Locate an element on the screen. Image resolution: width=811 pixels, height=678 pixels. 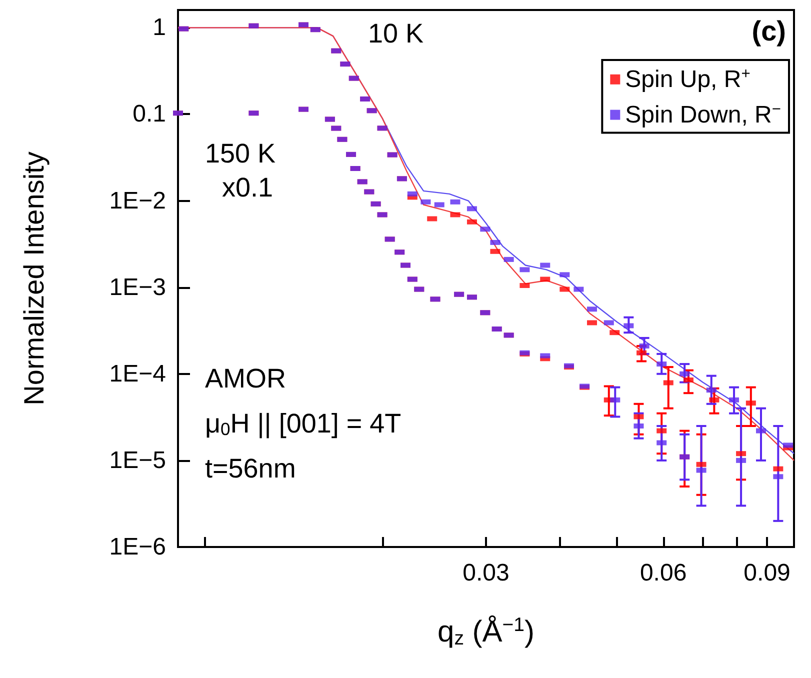
y-axis-title: Normalized Intensity is located at coordinates (34, 279).